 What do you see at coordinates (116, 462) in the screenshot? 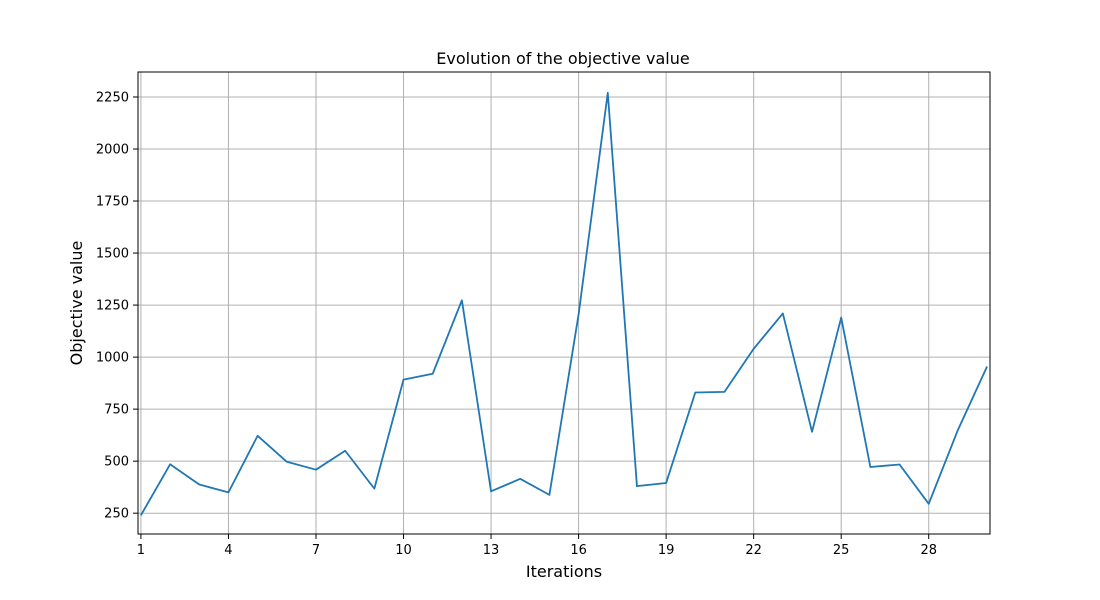
I see `y-tick-label: 500` at bounding box center [116, 462].